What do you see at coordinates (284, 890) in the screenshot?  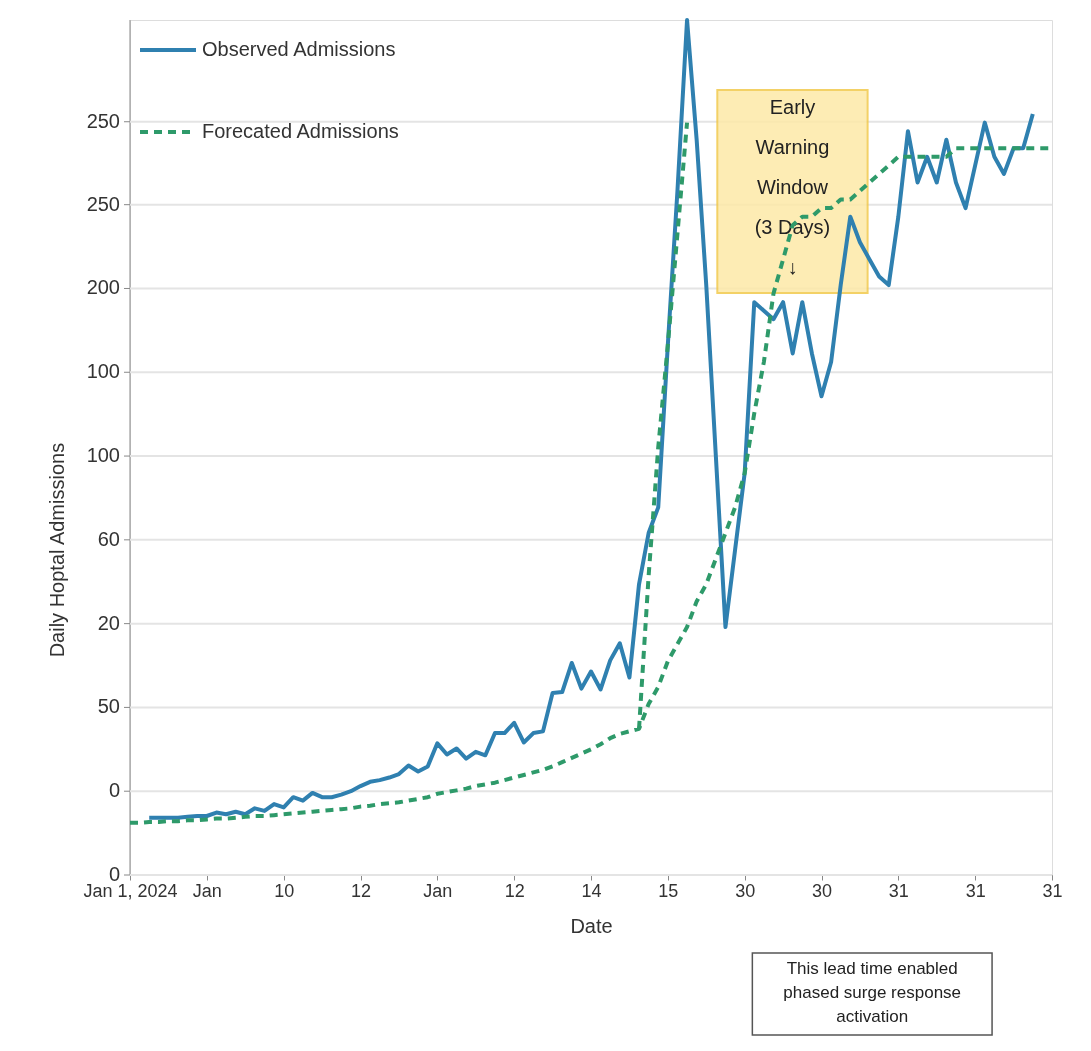 I see `x-tick-label: 10` at bounding box center [284, 890].